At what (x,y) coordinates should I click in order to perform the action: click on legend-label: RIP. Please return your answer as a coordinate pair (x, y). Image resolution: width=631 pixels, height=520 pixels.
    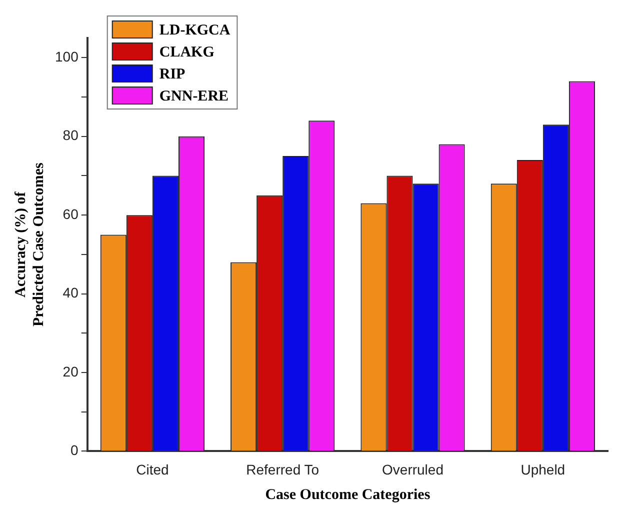
    Looking at the image, I should click on (172, 74).